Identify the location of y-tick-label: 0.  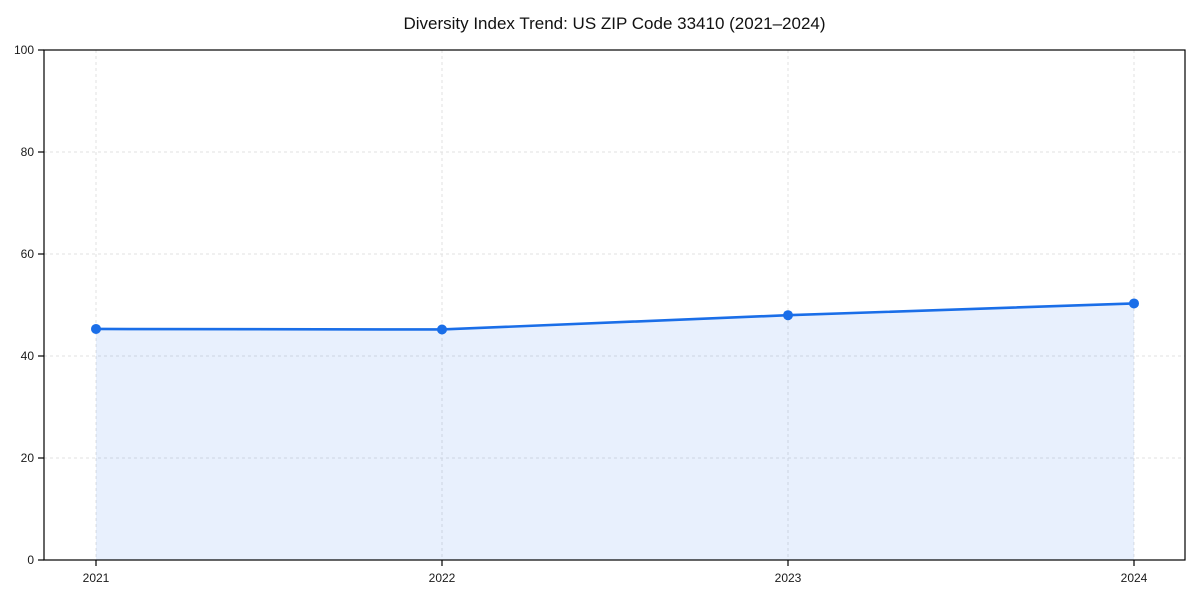
(30, 560).